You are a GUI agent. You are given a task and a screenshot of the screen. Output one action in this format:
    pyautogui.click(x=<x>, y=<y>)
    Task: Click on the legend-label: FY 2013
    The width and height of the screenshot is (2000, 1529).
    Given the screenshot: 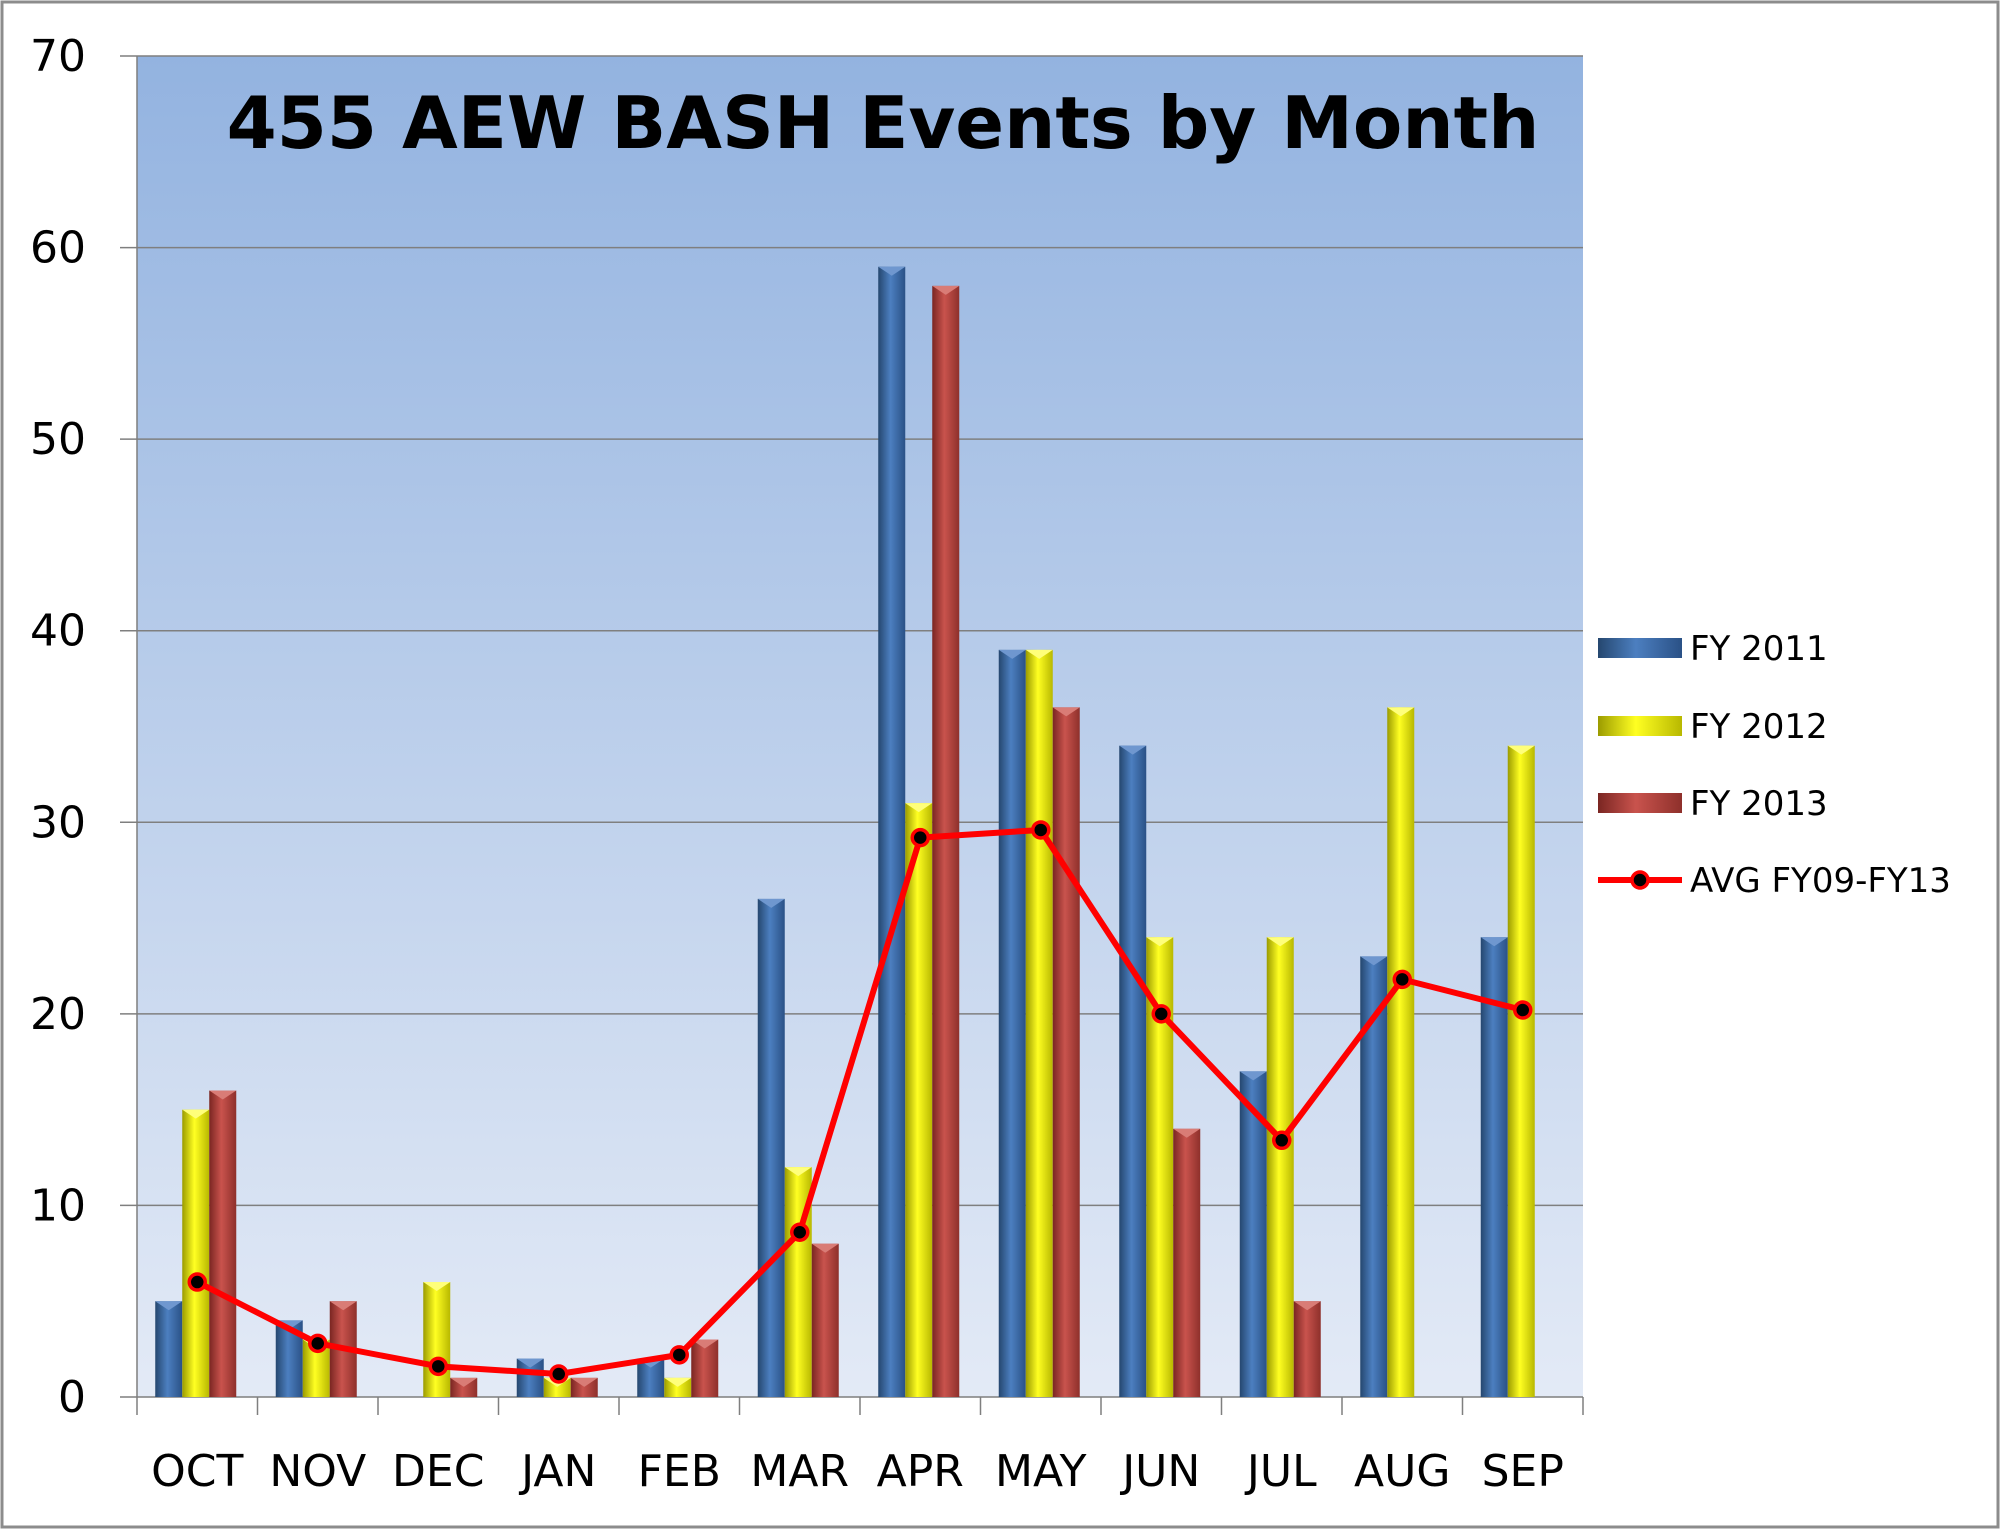 What is the action you would take?
    pyautogui.click(x=1759, y=804)
    